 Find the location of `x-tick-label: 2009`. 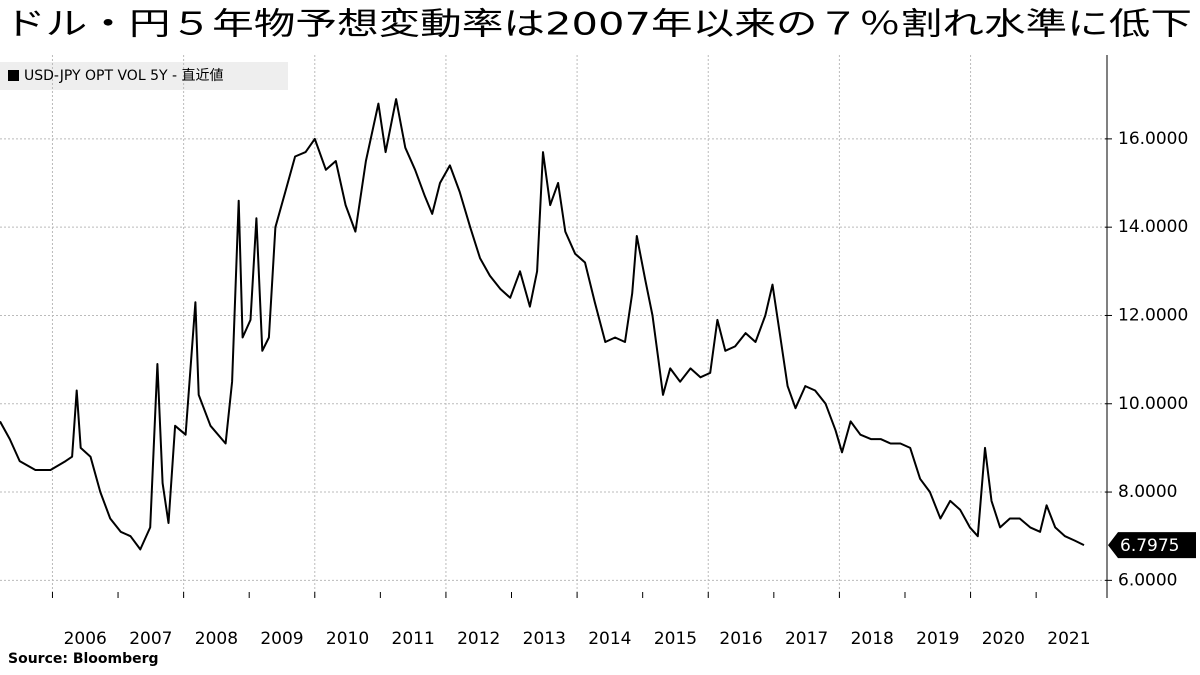

x-tick-label: 2009 is located at coordinates (281, 639).